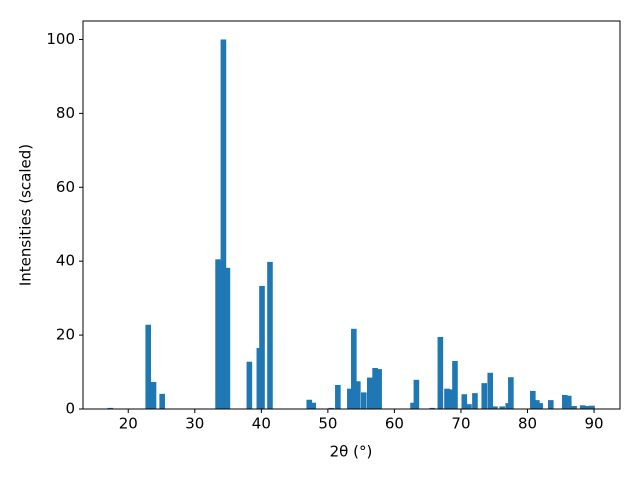 The width and height of the screenshot is (640, 480). What do you see at coordinates (128, 424) in the screenshot?
I see `x-tick-label: 20` at bounding box center [128, 424].